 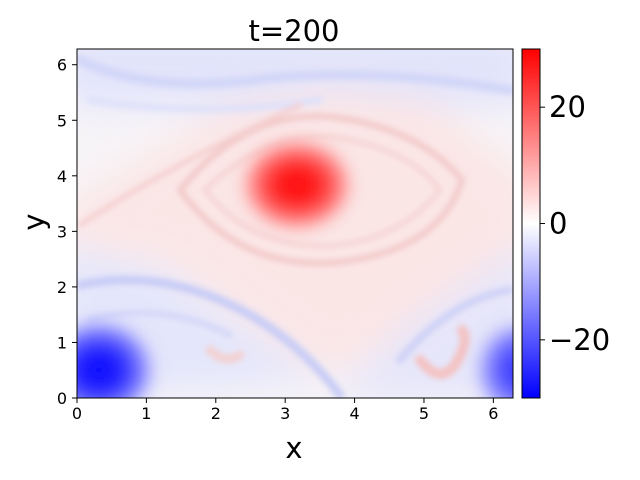 What do you see at coordinates (293, 448) in the screenshot?
I see `x-axis-label: x` at bounding box center [293, 448].